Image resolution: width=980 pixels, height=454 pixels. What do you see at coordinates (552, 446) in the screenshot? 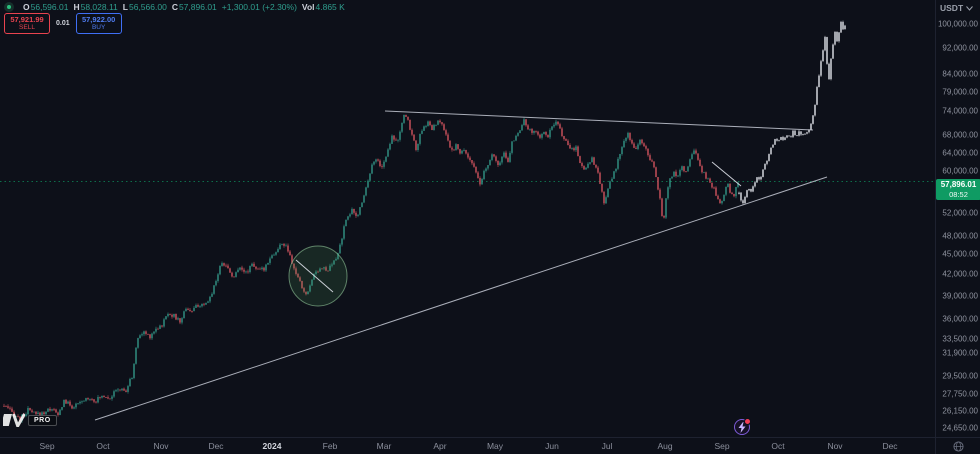
I see `time-axis-label: Jun` at bounding box center [552, 446].